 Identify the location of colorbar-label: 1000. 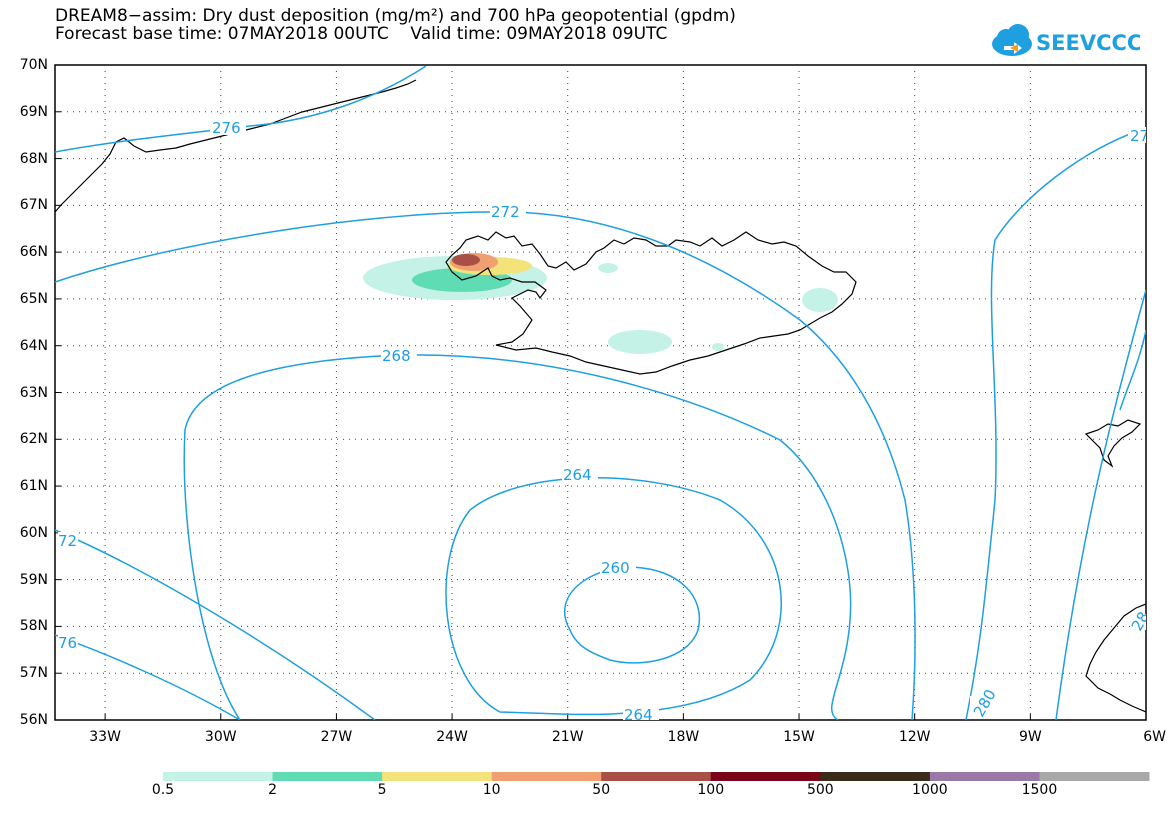
(930, 790).